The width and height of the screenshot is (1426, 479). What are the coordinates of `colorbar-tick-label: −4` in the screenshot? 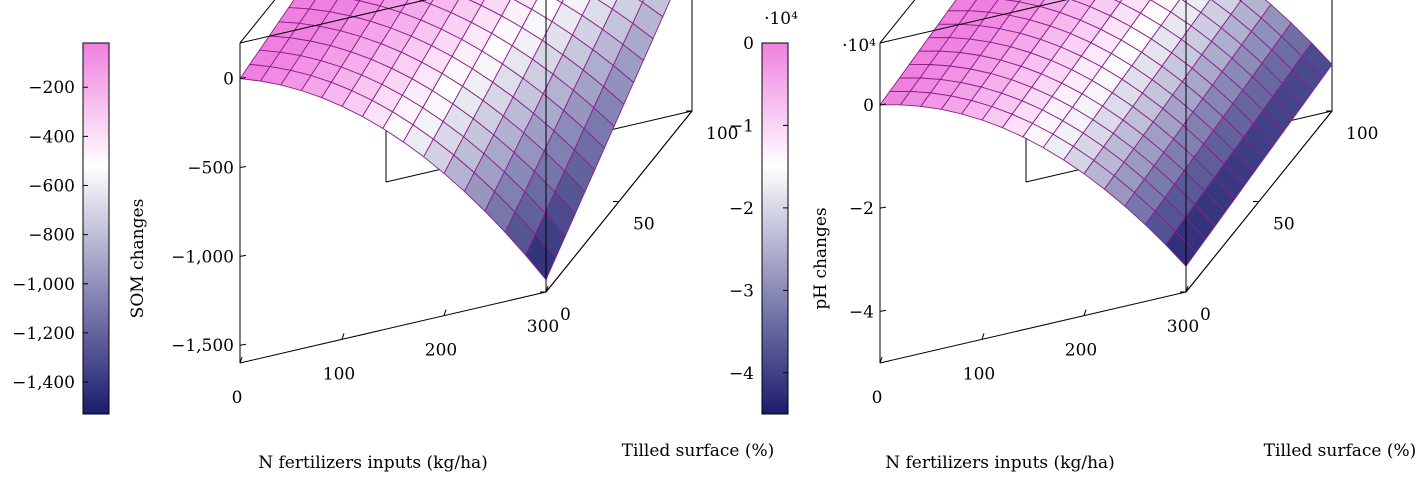 It's located at (741, 374).